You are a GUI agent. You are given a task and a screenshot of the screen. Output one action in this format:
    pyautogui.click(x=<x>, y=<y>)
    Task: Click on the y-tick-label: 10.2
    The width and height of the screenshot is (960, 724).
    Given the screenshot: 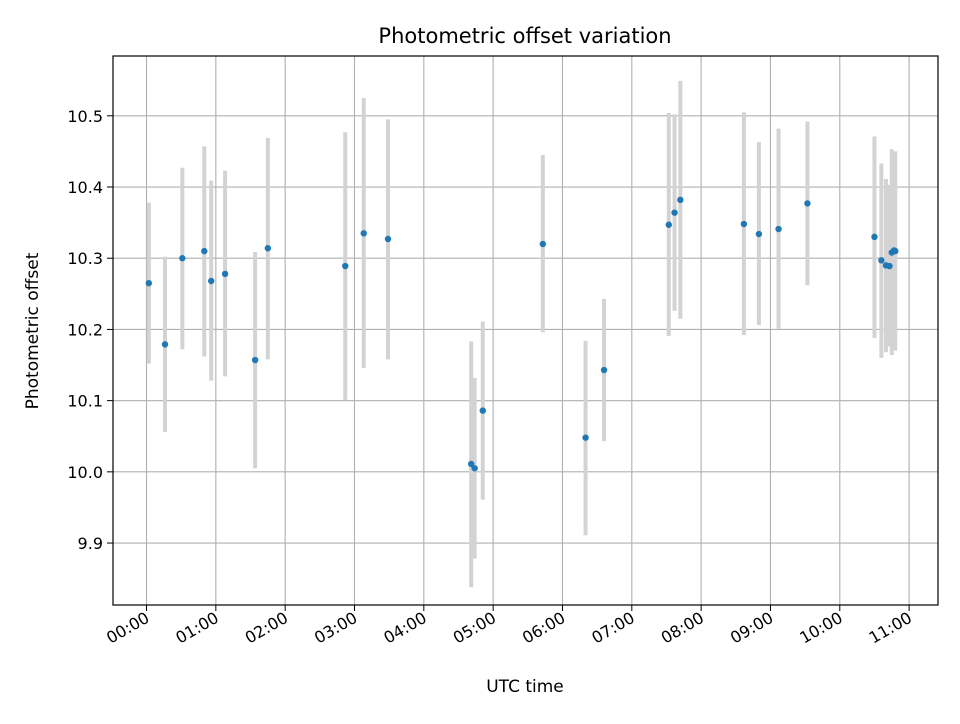 What is the action you would take?
    pyautogui.click(x=85, y=329)
    